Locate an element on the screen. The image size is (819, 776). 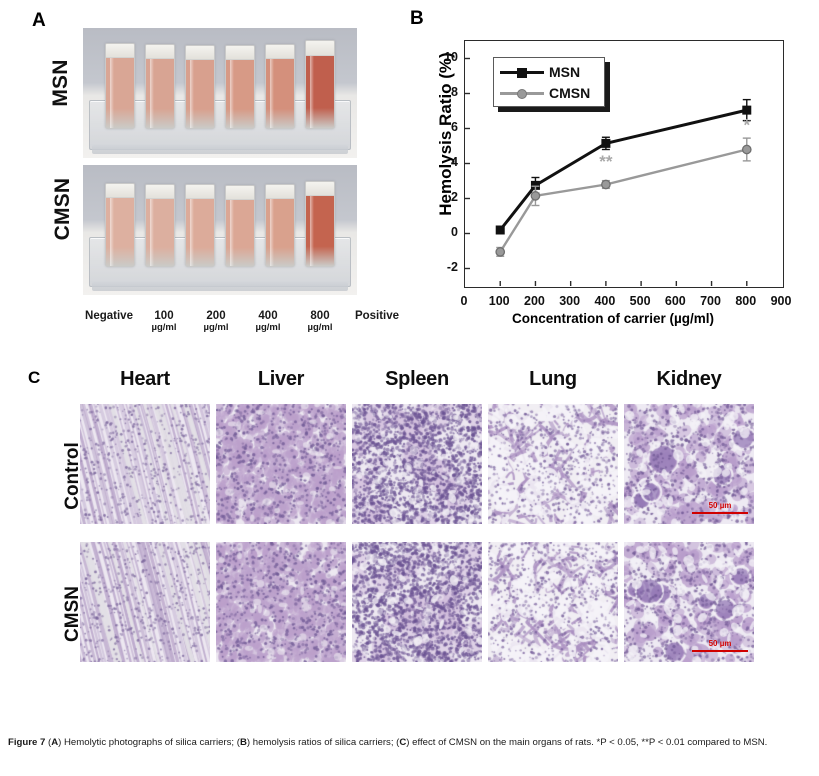
chart-y-axis-label: Hemolysis Ratio (%) is located at coordinates (445, 134).